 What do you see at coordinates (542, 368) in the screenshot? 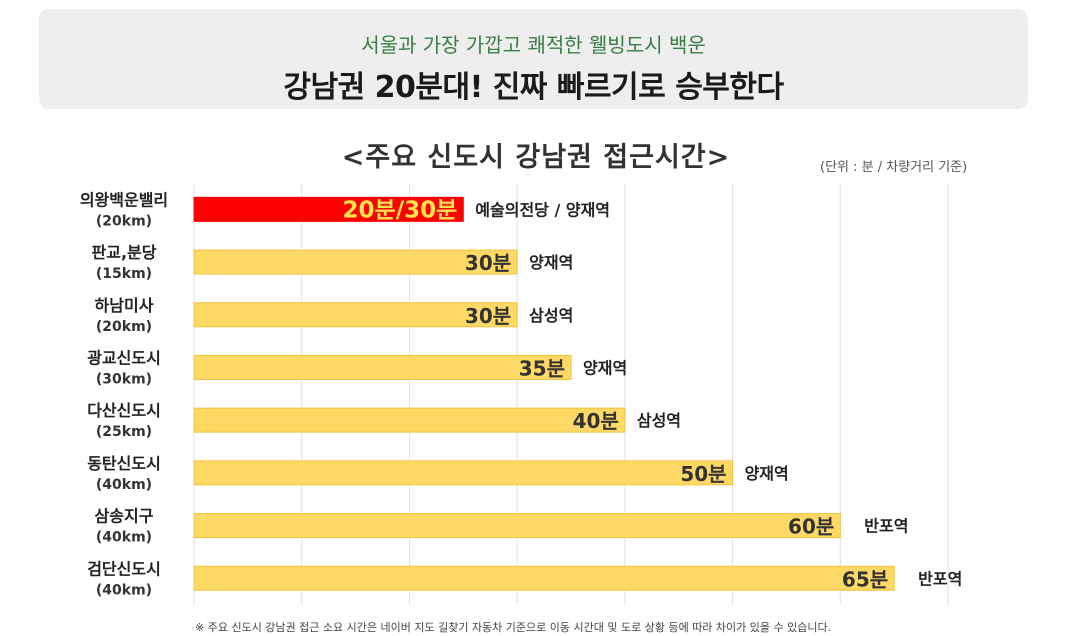
I see `value-label: 35분` at bounding box center [542, 368].